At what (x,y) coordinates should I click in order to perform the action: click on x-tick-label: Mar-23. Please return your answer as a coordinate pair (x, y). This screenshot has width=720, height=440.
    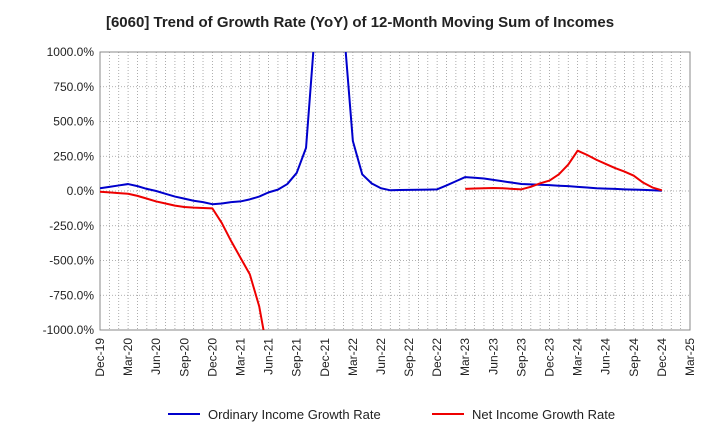
    Looking at the image, I should click on (465, 357).